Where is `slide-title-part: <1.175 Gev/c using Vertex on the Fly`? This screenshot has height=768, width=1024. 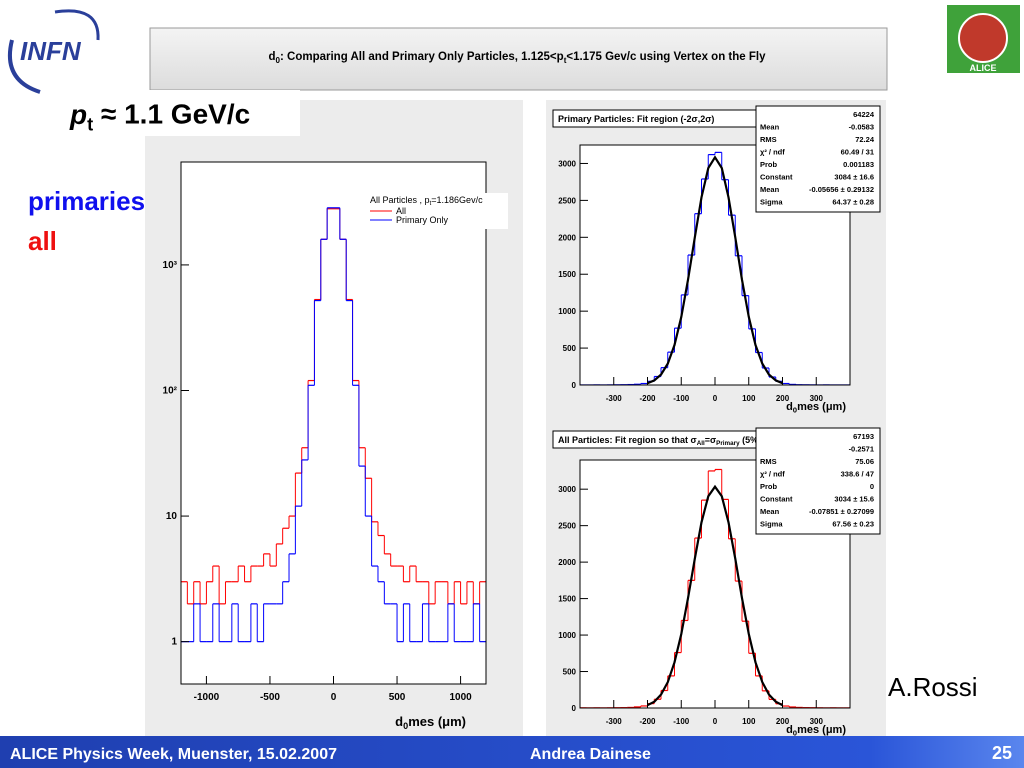 slide-title-part: <1.175 Gev/c using Vertex on the Fly is located at coordinates (666, 57).